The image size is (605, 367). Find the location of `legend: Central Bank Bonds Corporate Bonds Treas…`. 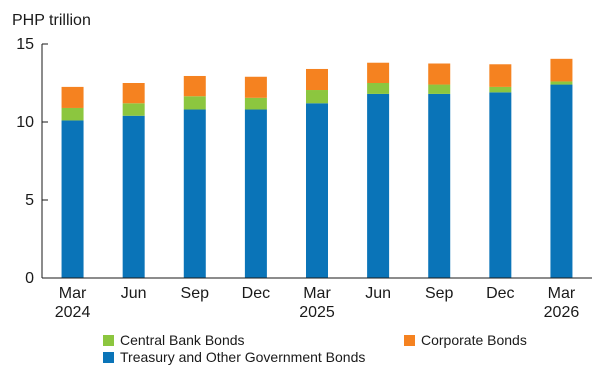

legend: Central Bank Bonds Corporate Bonds Treas… is located at coordinates (302, 348).